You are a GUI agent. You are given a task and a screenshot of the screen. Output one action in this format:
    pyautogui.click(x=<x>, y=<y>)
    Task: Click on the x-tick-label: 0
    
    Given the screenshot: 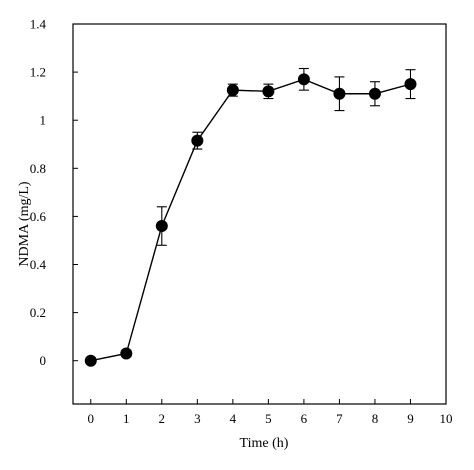 What is the action you would take?
    pyautogui.click(x=91, y=418)
    